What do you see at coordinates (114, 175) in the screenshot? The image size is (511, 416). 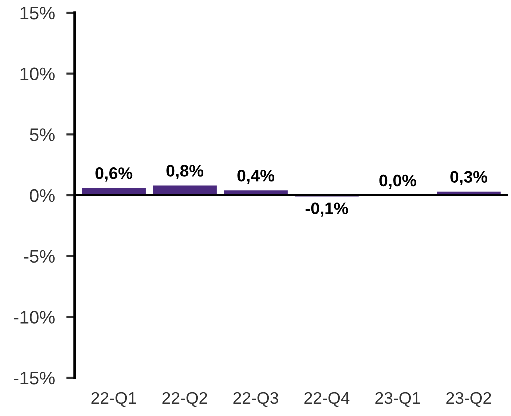 I see `data-label: 0,6%` at bounding box center [114, 175].